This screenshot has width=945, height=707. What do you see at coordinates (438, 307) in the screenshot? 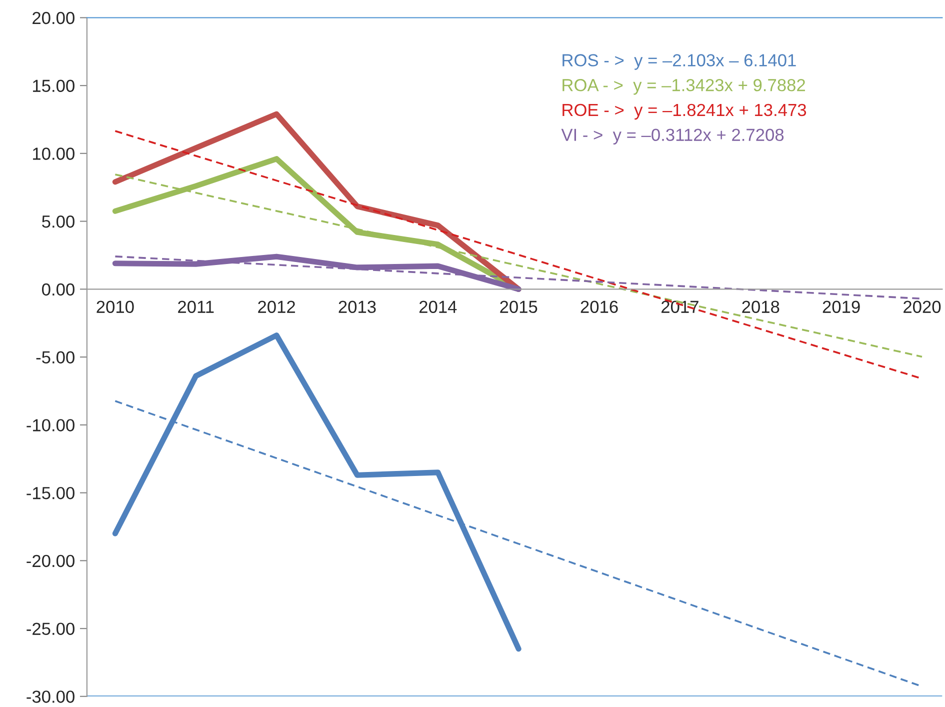
I see `x-tick-label: 2014` at bounding box center [438, 307].